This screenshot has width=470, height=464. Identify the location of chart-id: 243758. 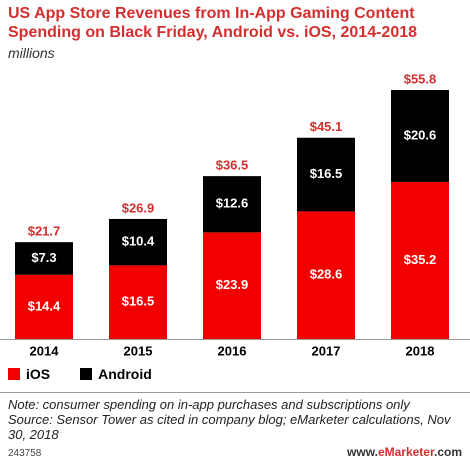
(25, 453).